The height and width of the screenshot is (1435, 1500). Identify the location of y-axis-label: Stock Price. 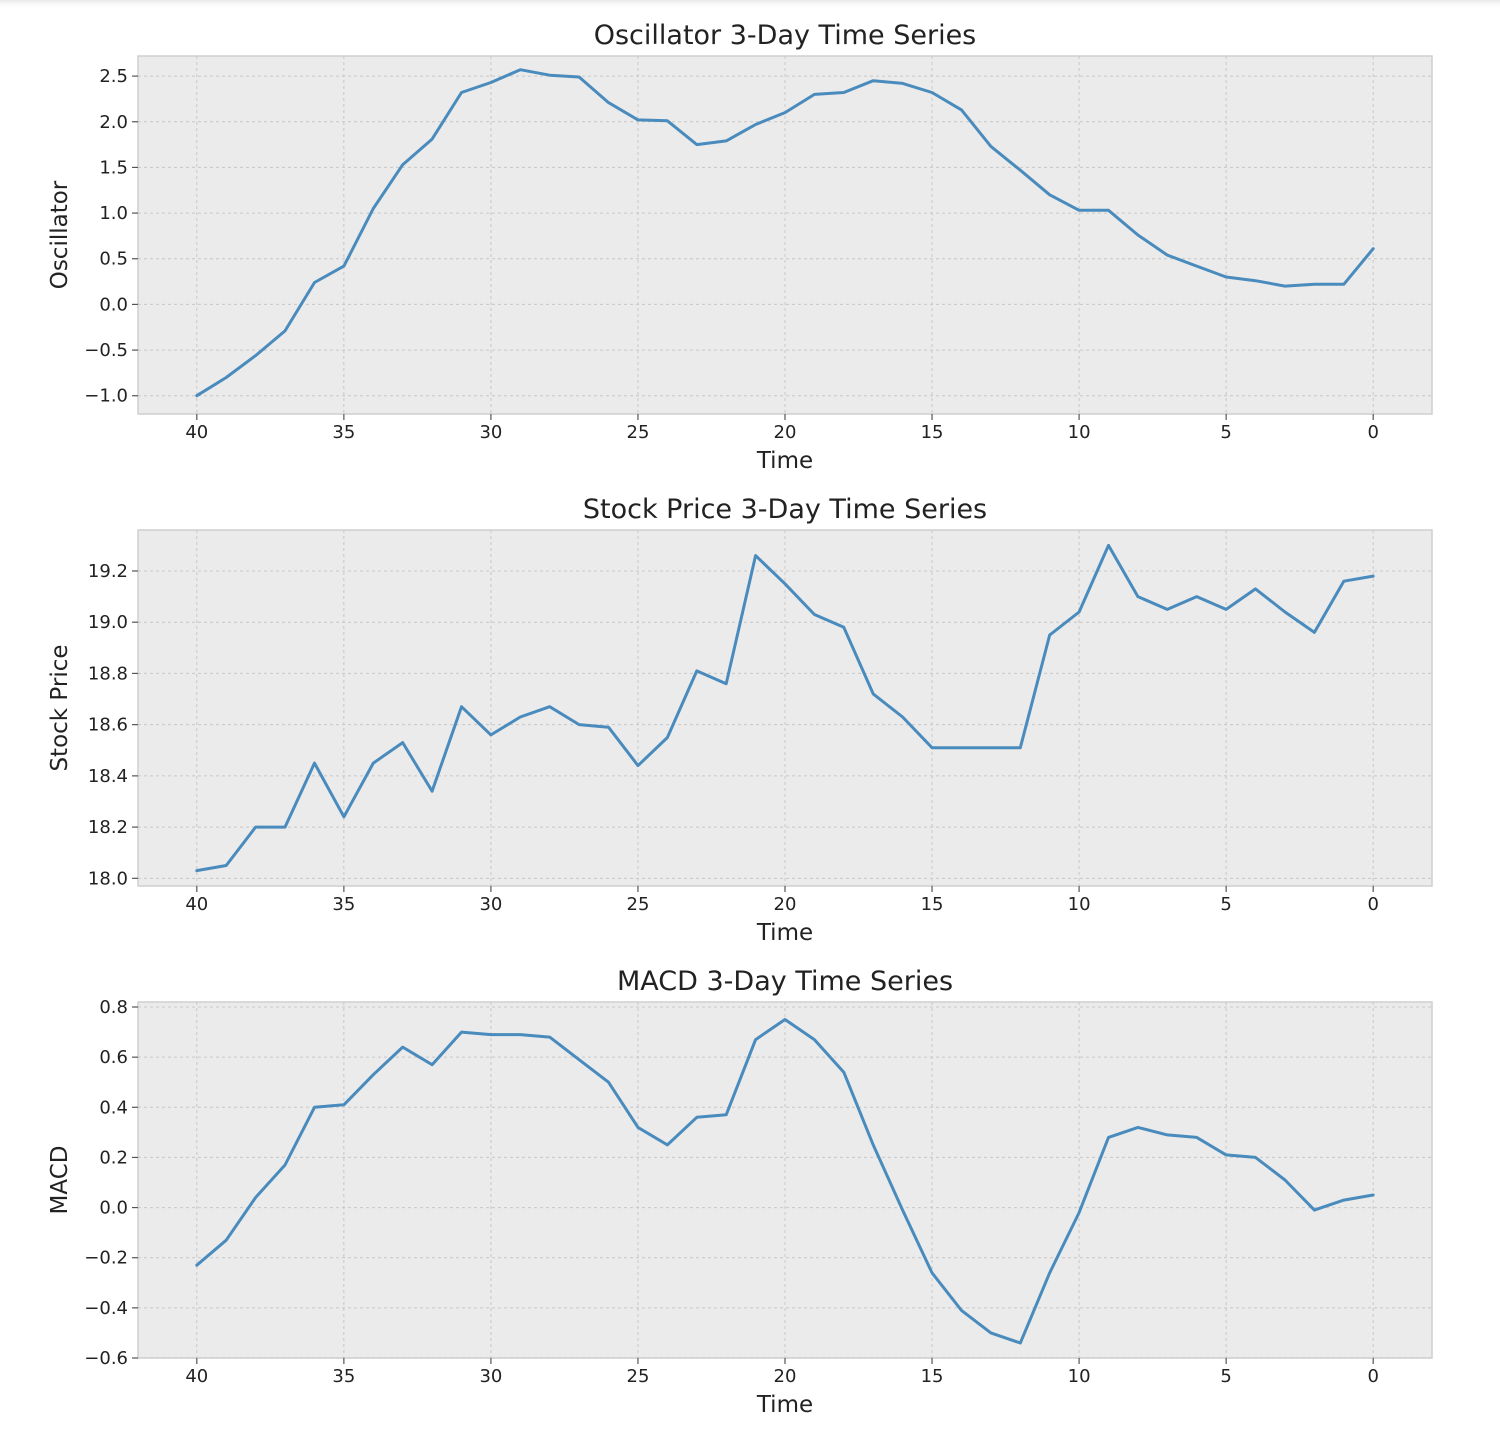
(60, 707).